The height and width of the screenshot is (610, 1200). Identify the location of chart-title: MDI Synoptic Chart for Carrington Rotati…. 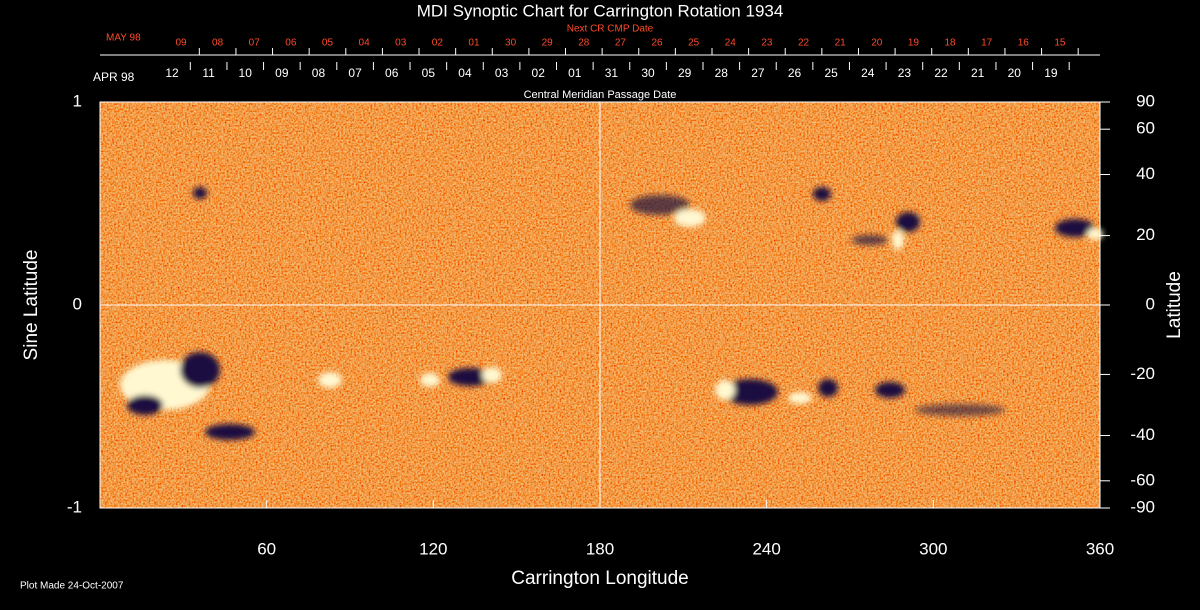
(600, 10).